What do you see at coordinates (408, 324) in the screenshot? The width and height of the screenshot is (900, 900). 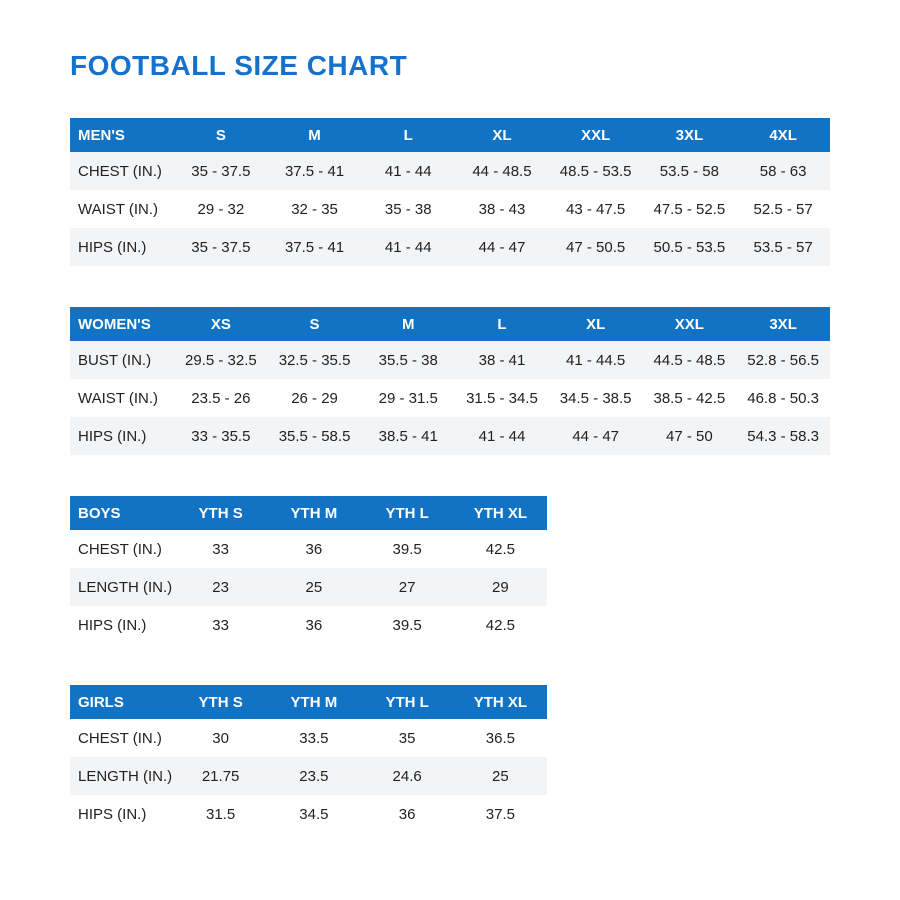 I see `size-column-header: M` at bounding box center [408, 324].